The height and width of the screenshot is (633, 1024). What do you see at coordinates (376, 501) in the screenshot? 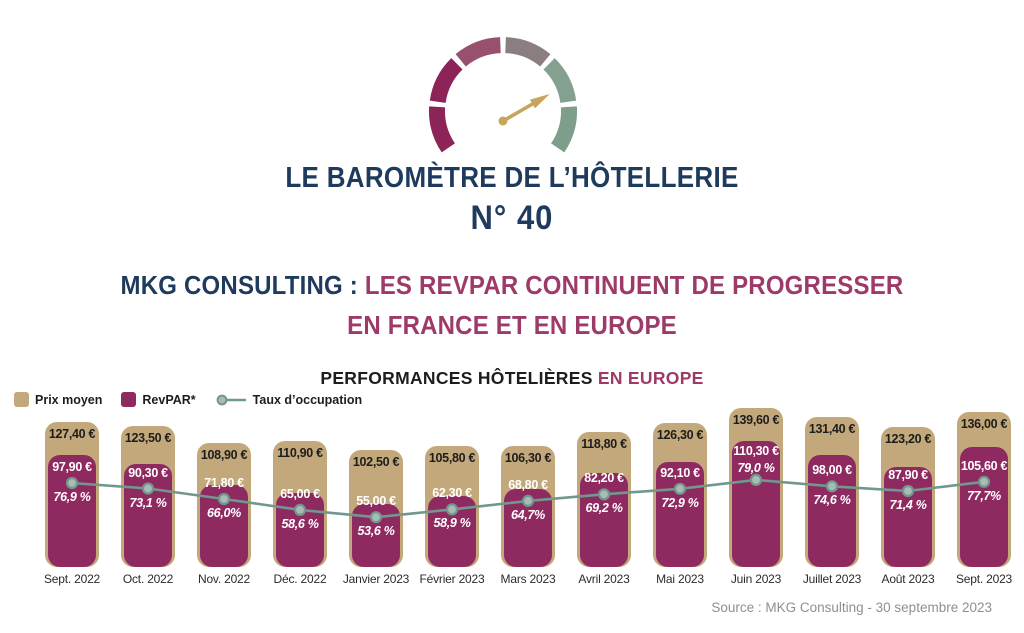
I see `revpar-value-label: 55,00 €` at bounding box center [376, 501].